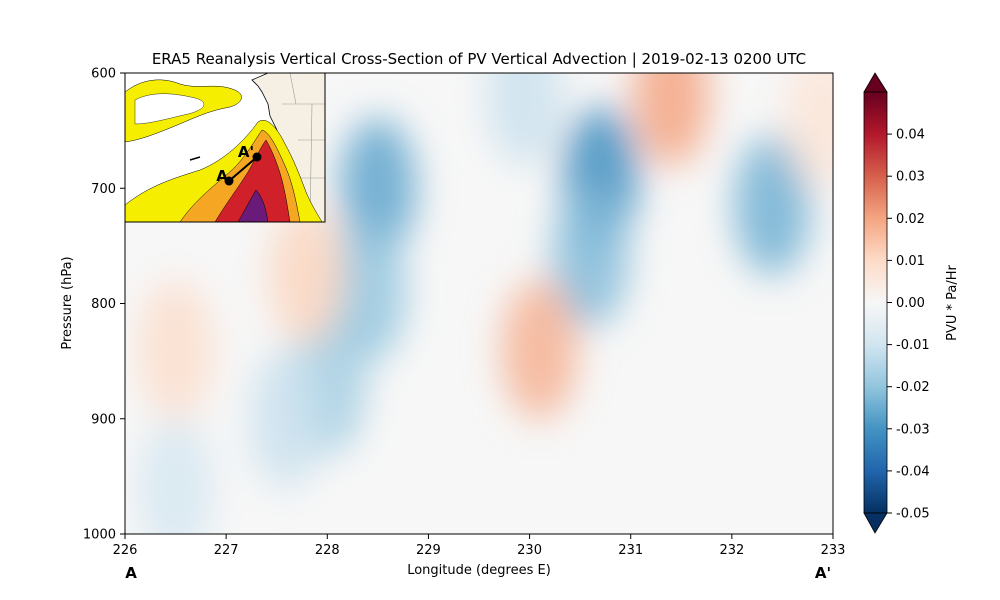  Describe the element at coordinates (913, 345) in the screenshot. I see `colorbar-tick-label: -0.01` at that location.